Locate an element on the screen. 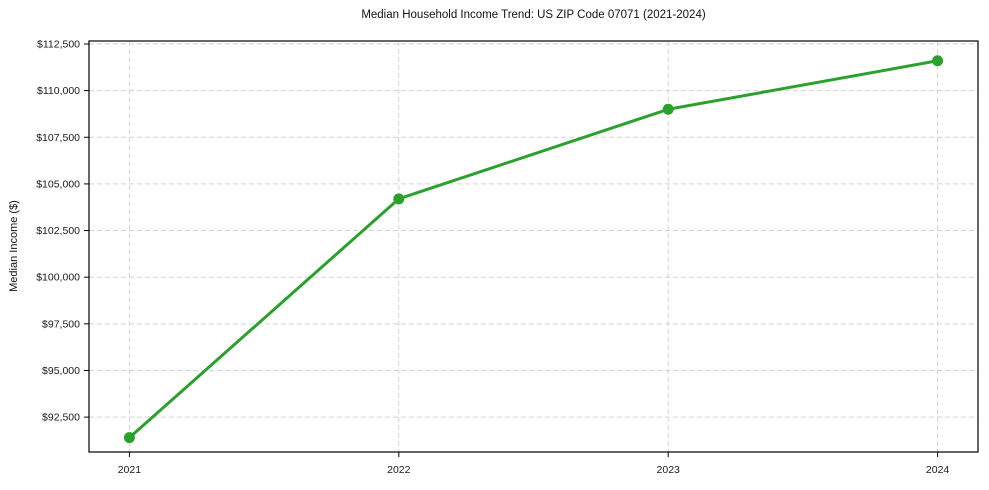  x-tick-label: 2022 is located at coordinates (399, 470).